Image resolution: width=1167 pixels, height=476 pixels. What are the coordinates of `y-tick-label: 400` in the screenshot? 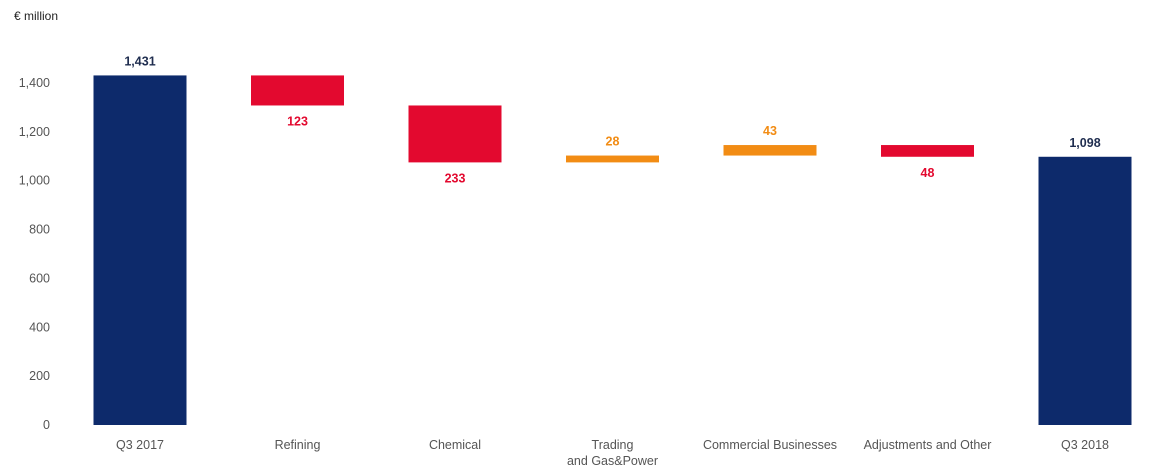 It's located at (39, 327).